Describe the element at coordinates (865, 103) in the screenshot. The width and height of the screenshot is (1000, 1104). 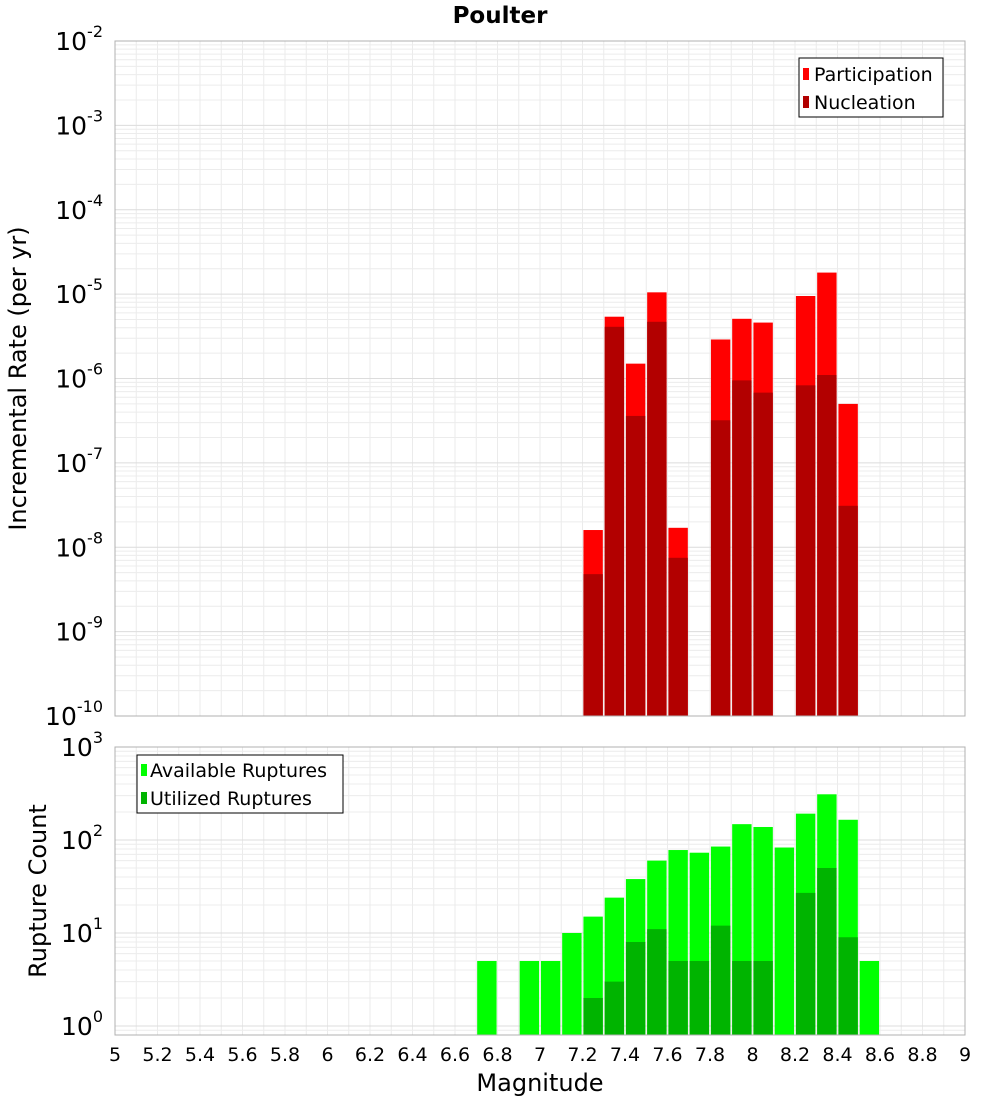
I see `legend-label: Nucleation` at that location.